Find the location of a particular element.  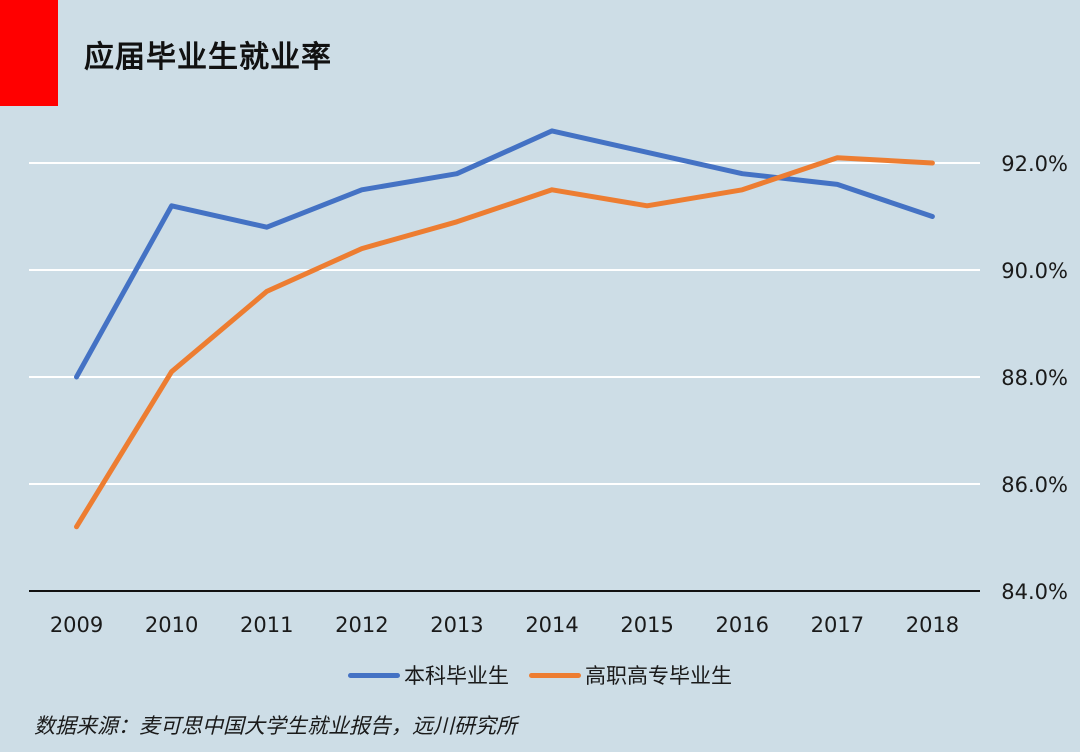

source-note: 数据来源：麦可思中国大学生就业报告，远川研究所 is located at coordinates (275, 726).